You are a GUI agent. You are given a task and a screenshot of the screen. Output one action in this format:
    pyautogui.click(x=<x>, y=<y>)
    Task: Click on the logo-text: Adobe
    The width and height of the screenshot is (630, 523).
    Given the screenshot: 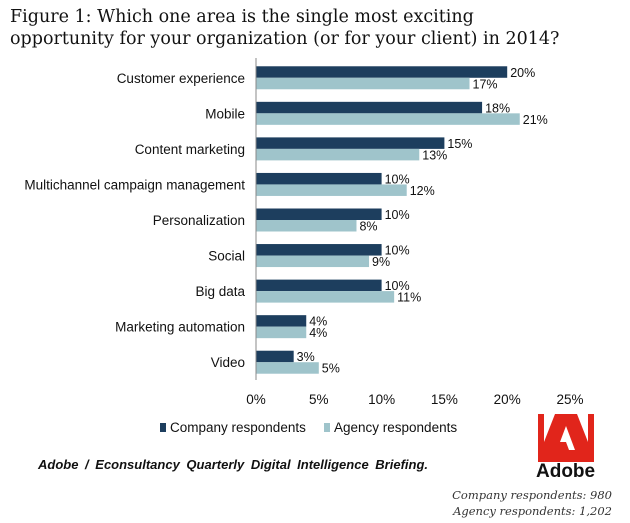 What is the action you would take?
    pyautogui.click(x=565, y=472)
    